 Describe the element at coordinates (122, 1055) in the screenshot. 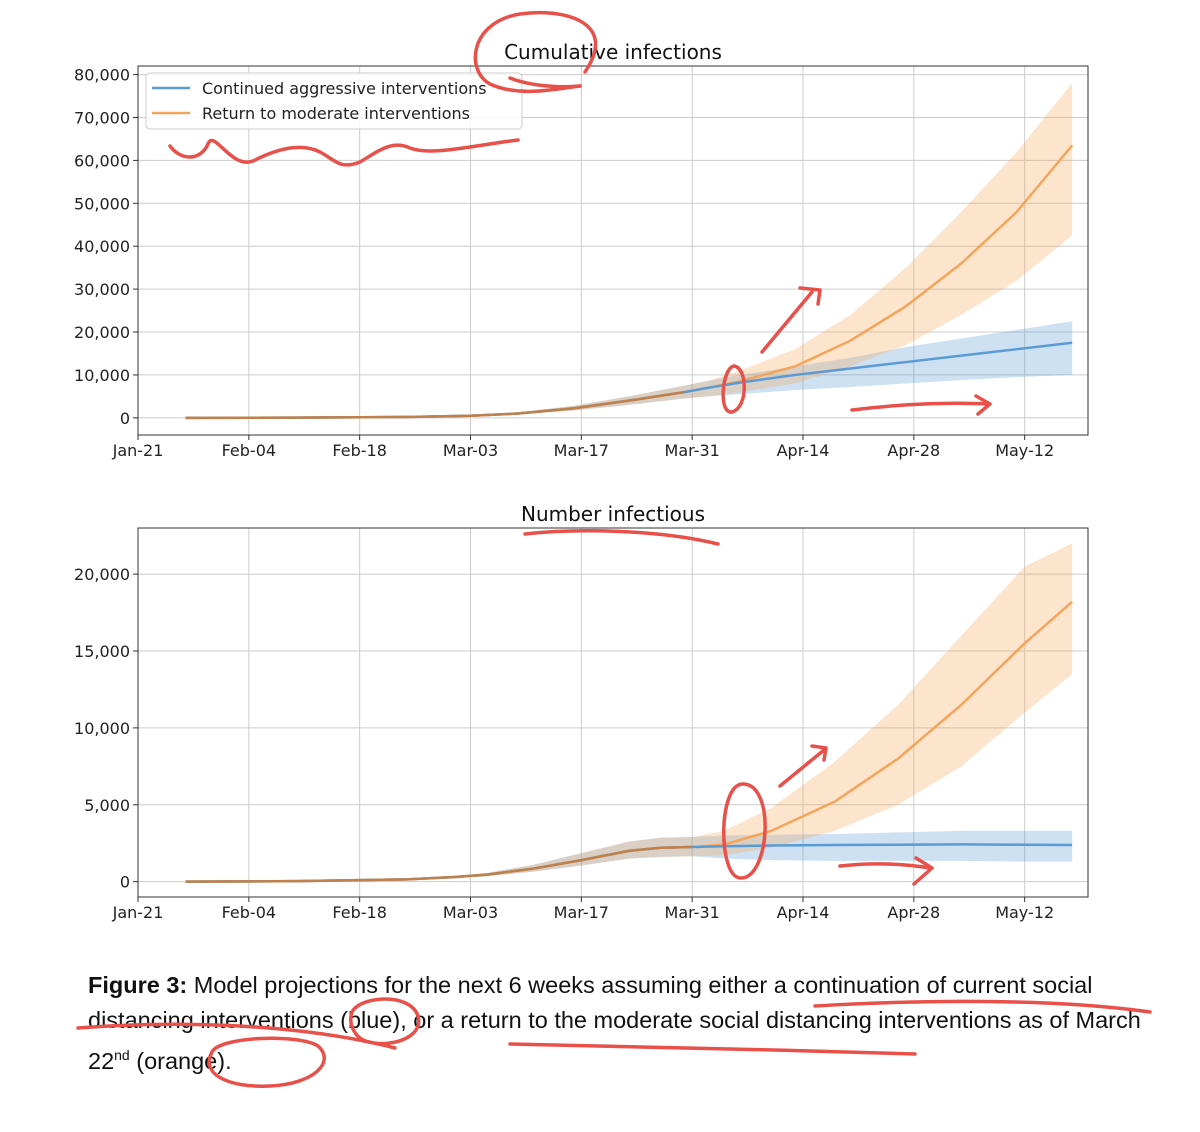

I see `caption-superscript: nd` at that location.